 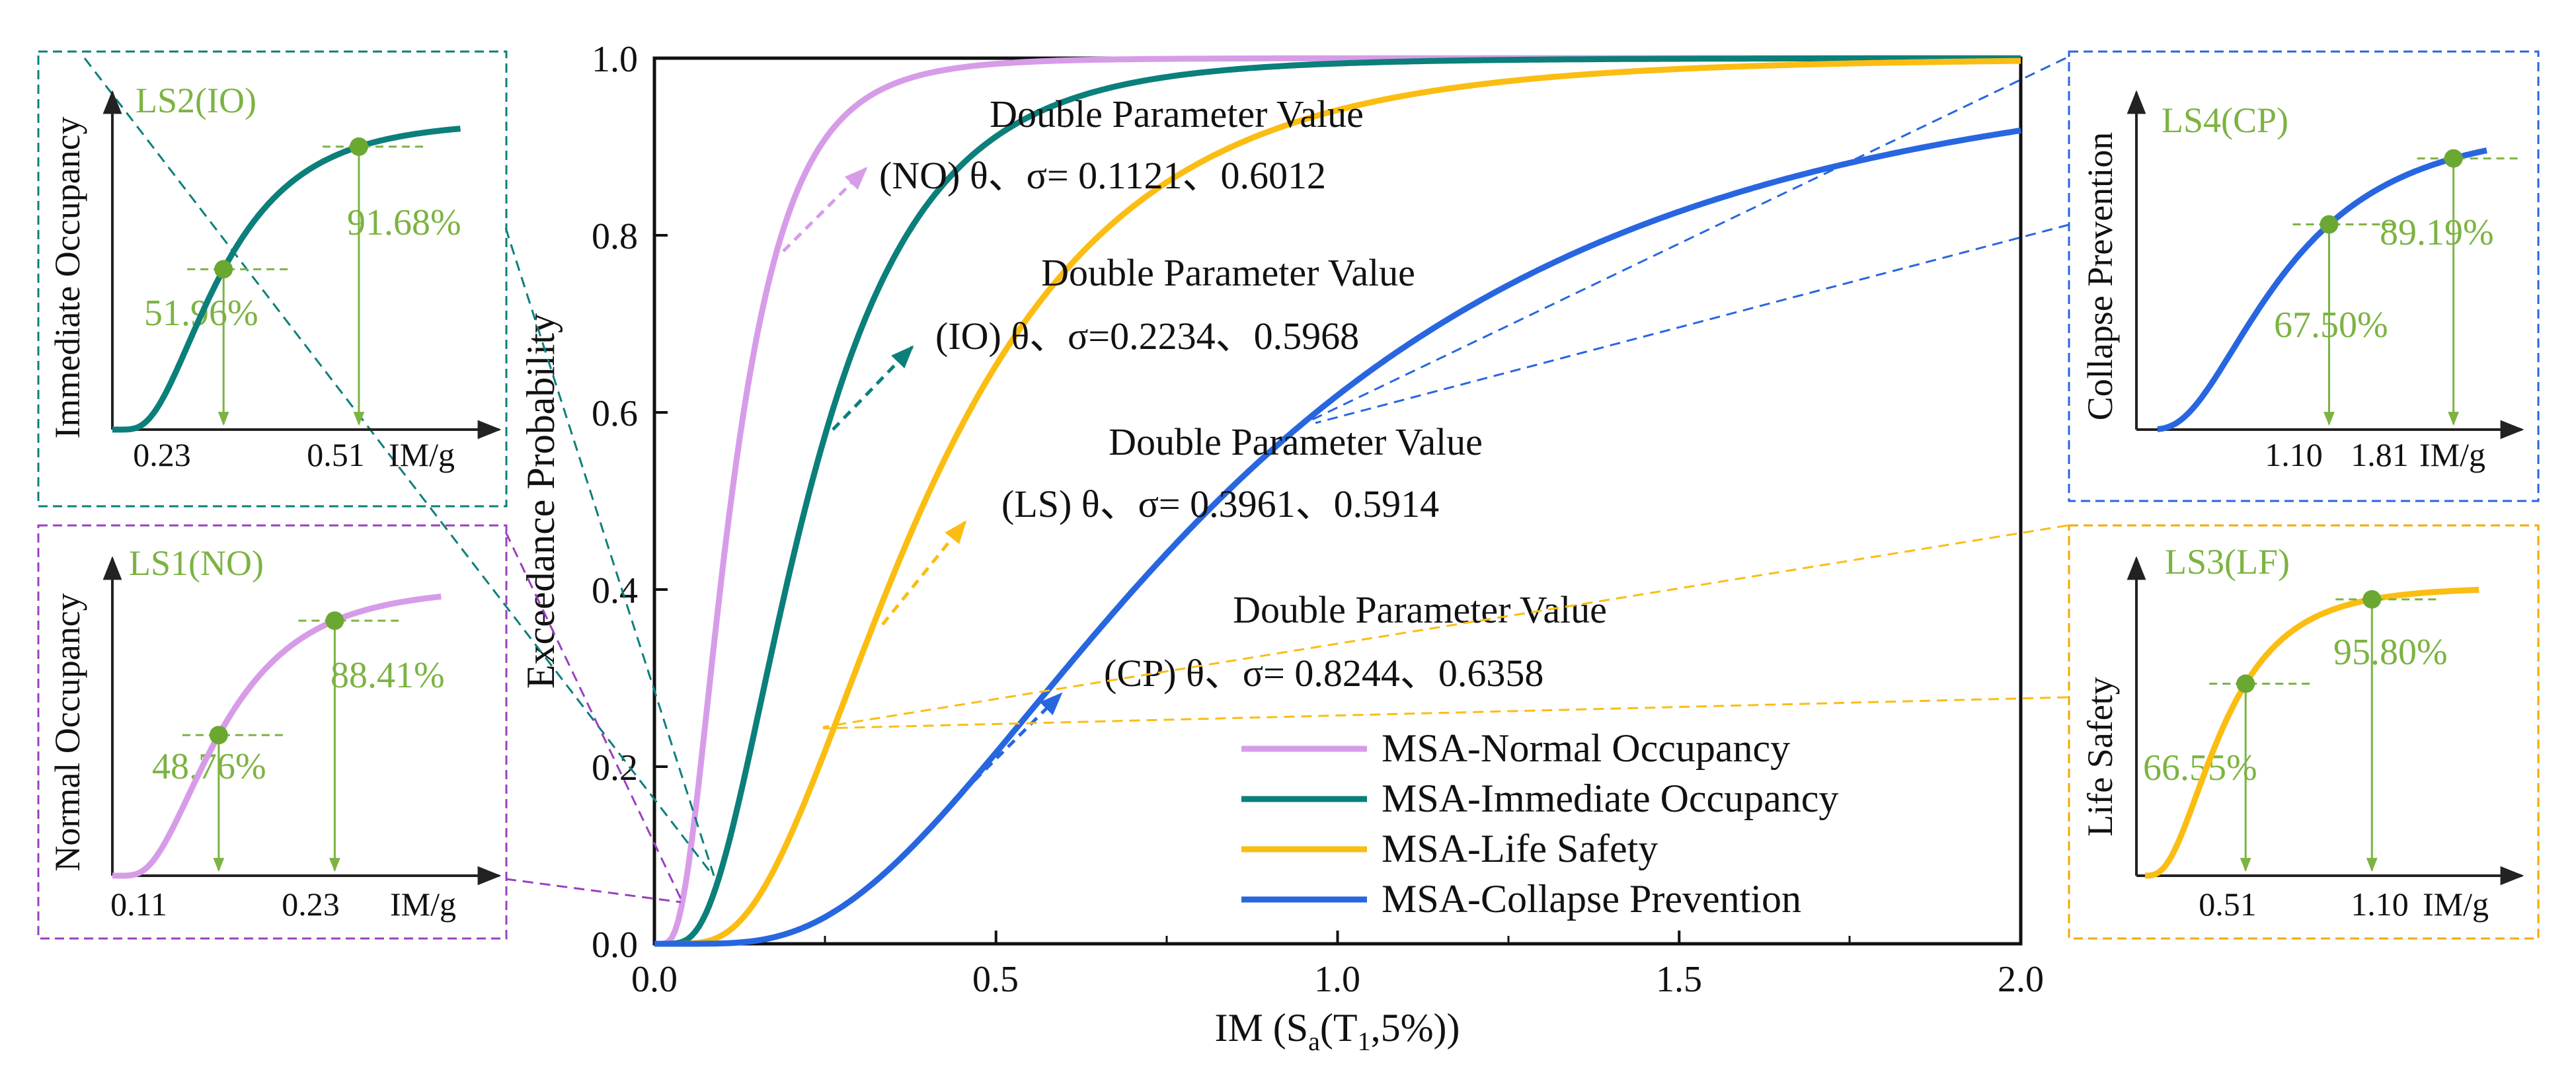 I want to click on x-axis-title: IM (Sa(T1,5%)), so click(x=1337, y=1031).